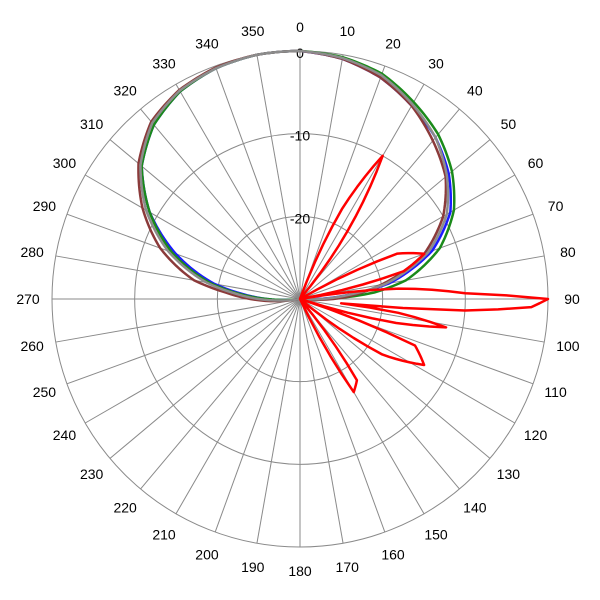 The height and width of the screenshot is (600, 600). I want to click on angle-tick-label: 40, so click(475, 91).